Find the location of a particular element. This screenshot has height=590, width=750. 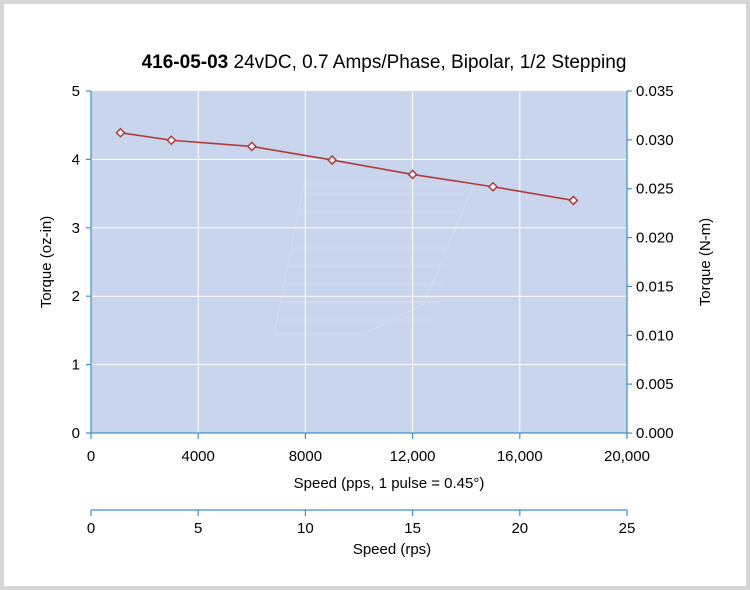

chart-title-part-number: 416-05-03 is located at coordinates (185, 62).